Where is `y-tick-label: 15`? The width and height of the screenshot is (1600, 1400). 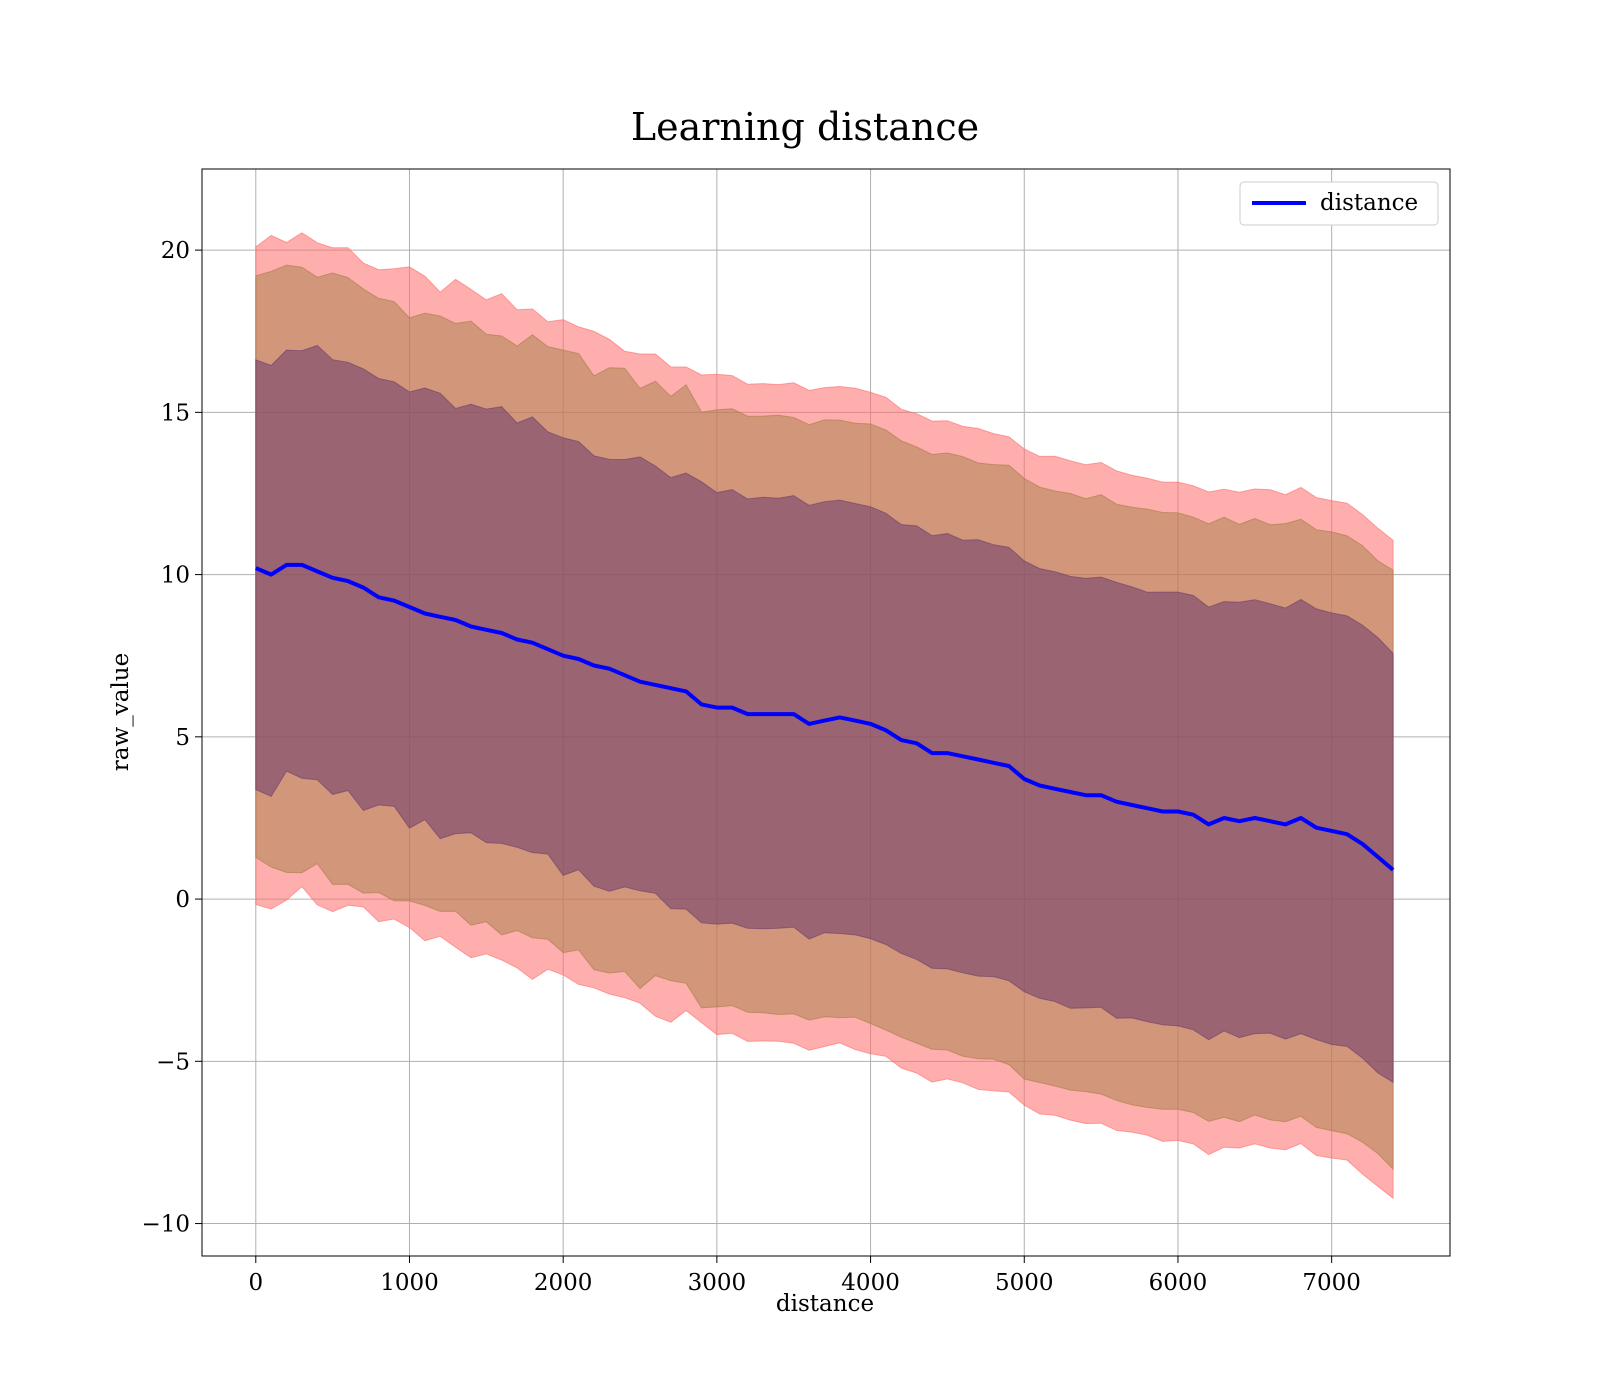
y-tick-label: 15 is located at coordinates (175, 413).